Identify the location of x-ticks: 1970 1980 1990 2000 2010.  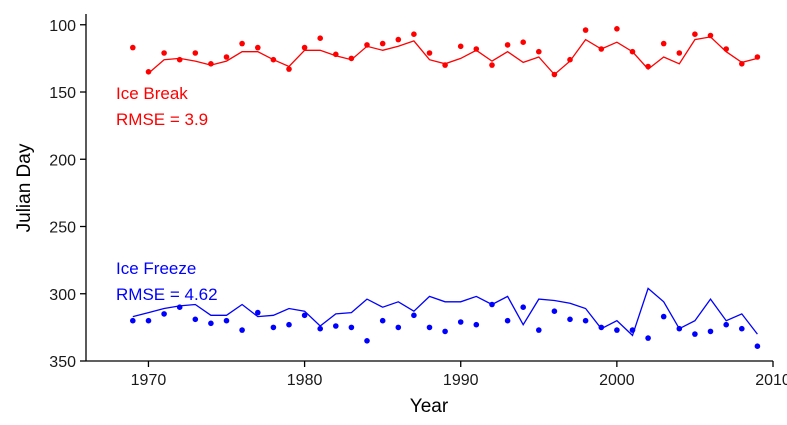
(459, 375).